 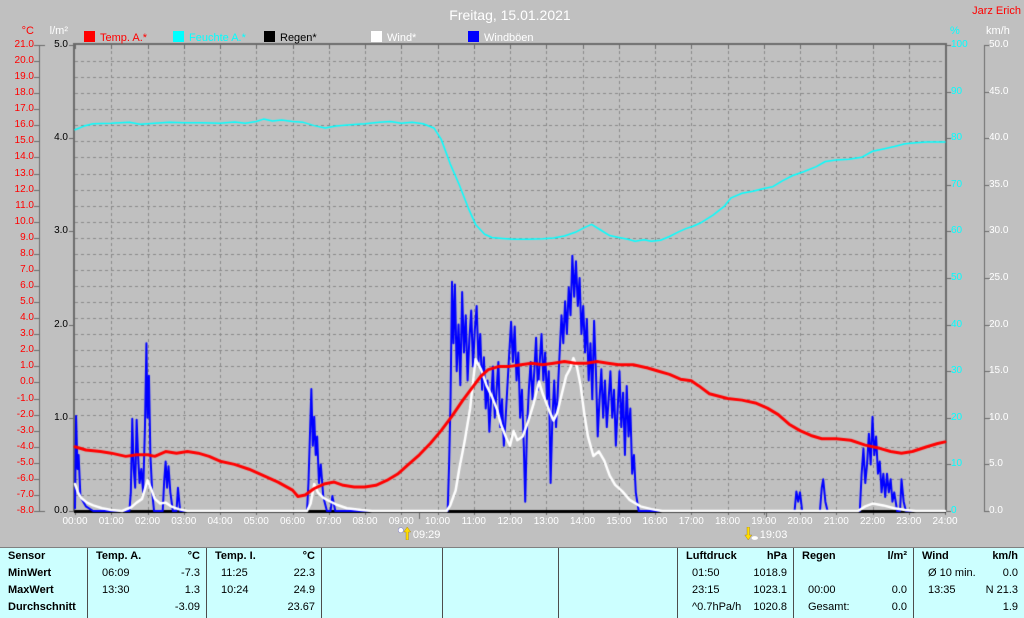 I want to click on y-tick-temp: 21.0, so click(x=24, y=44).